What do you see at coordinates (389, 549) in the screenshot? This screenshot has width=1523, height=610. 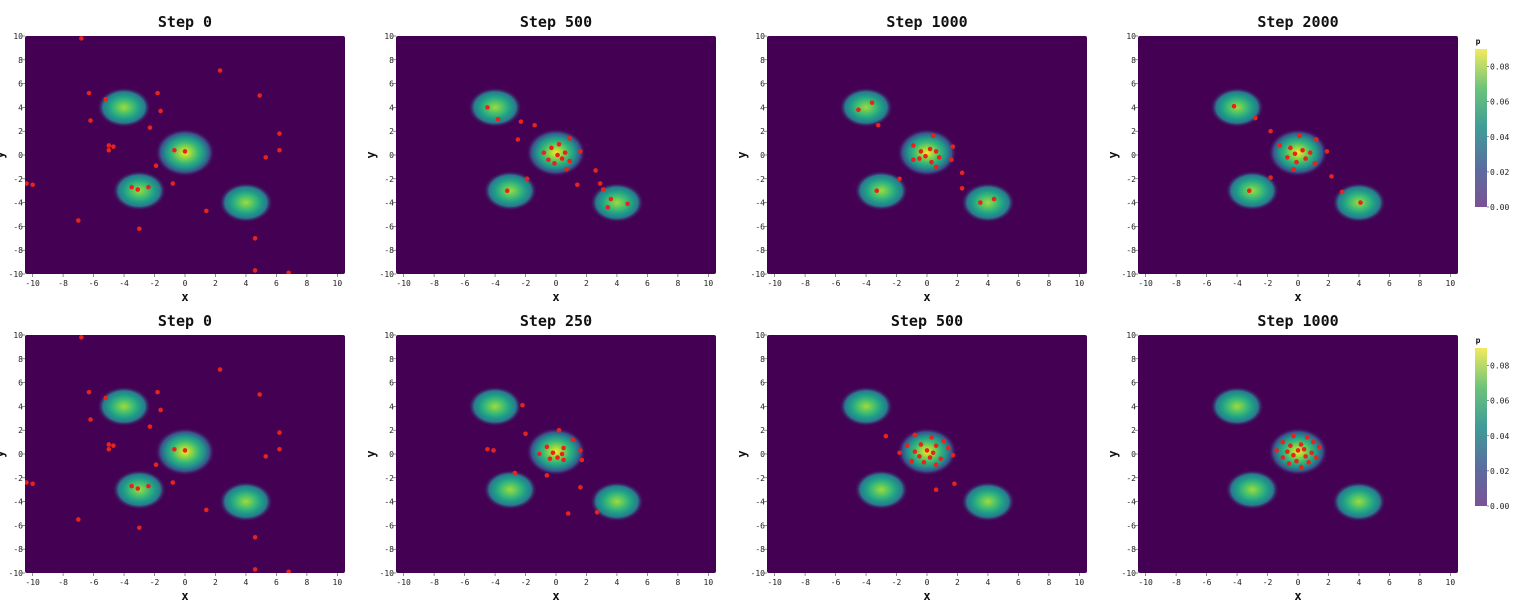 I see `y-tick-label: -8` at bounding box center [389, 549].